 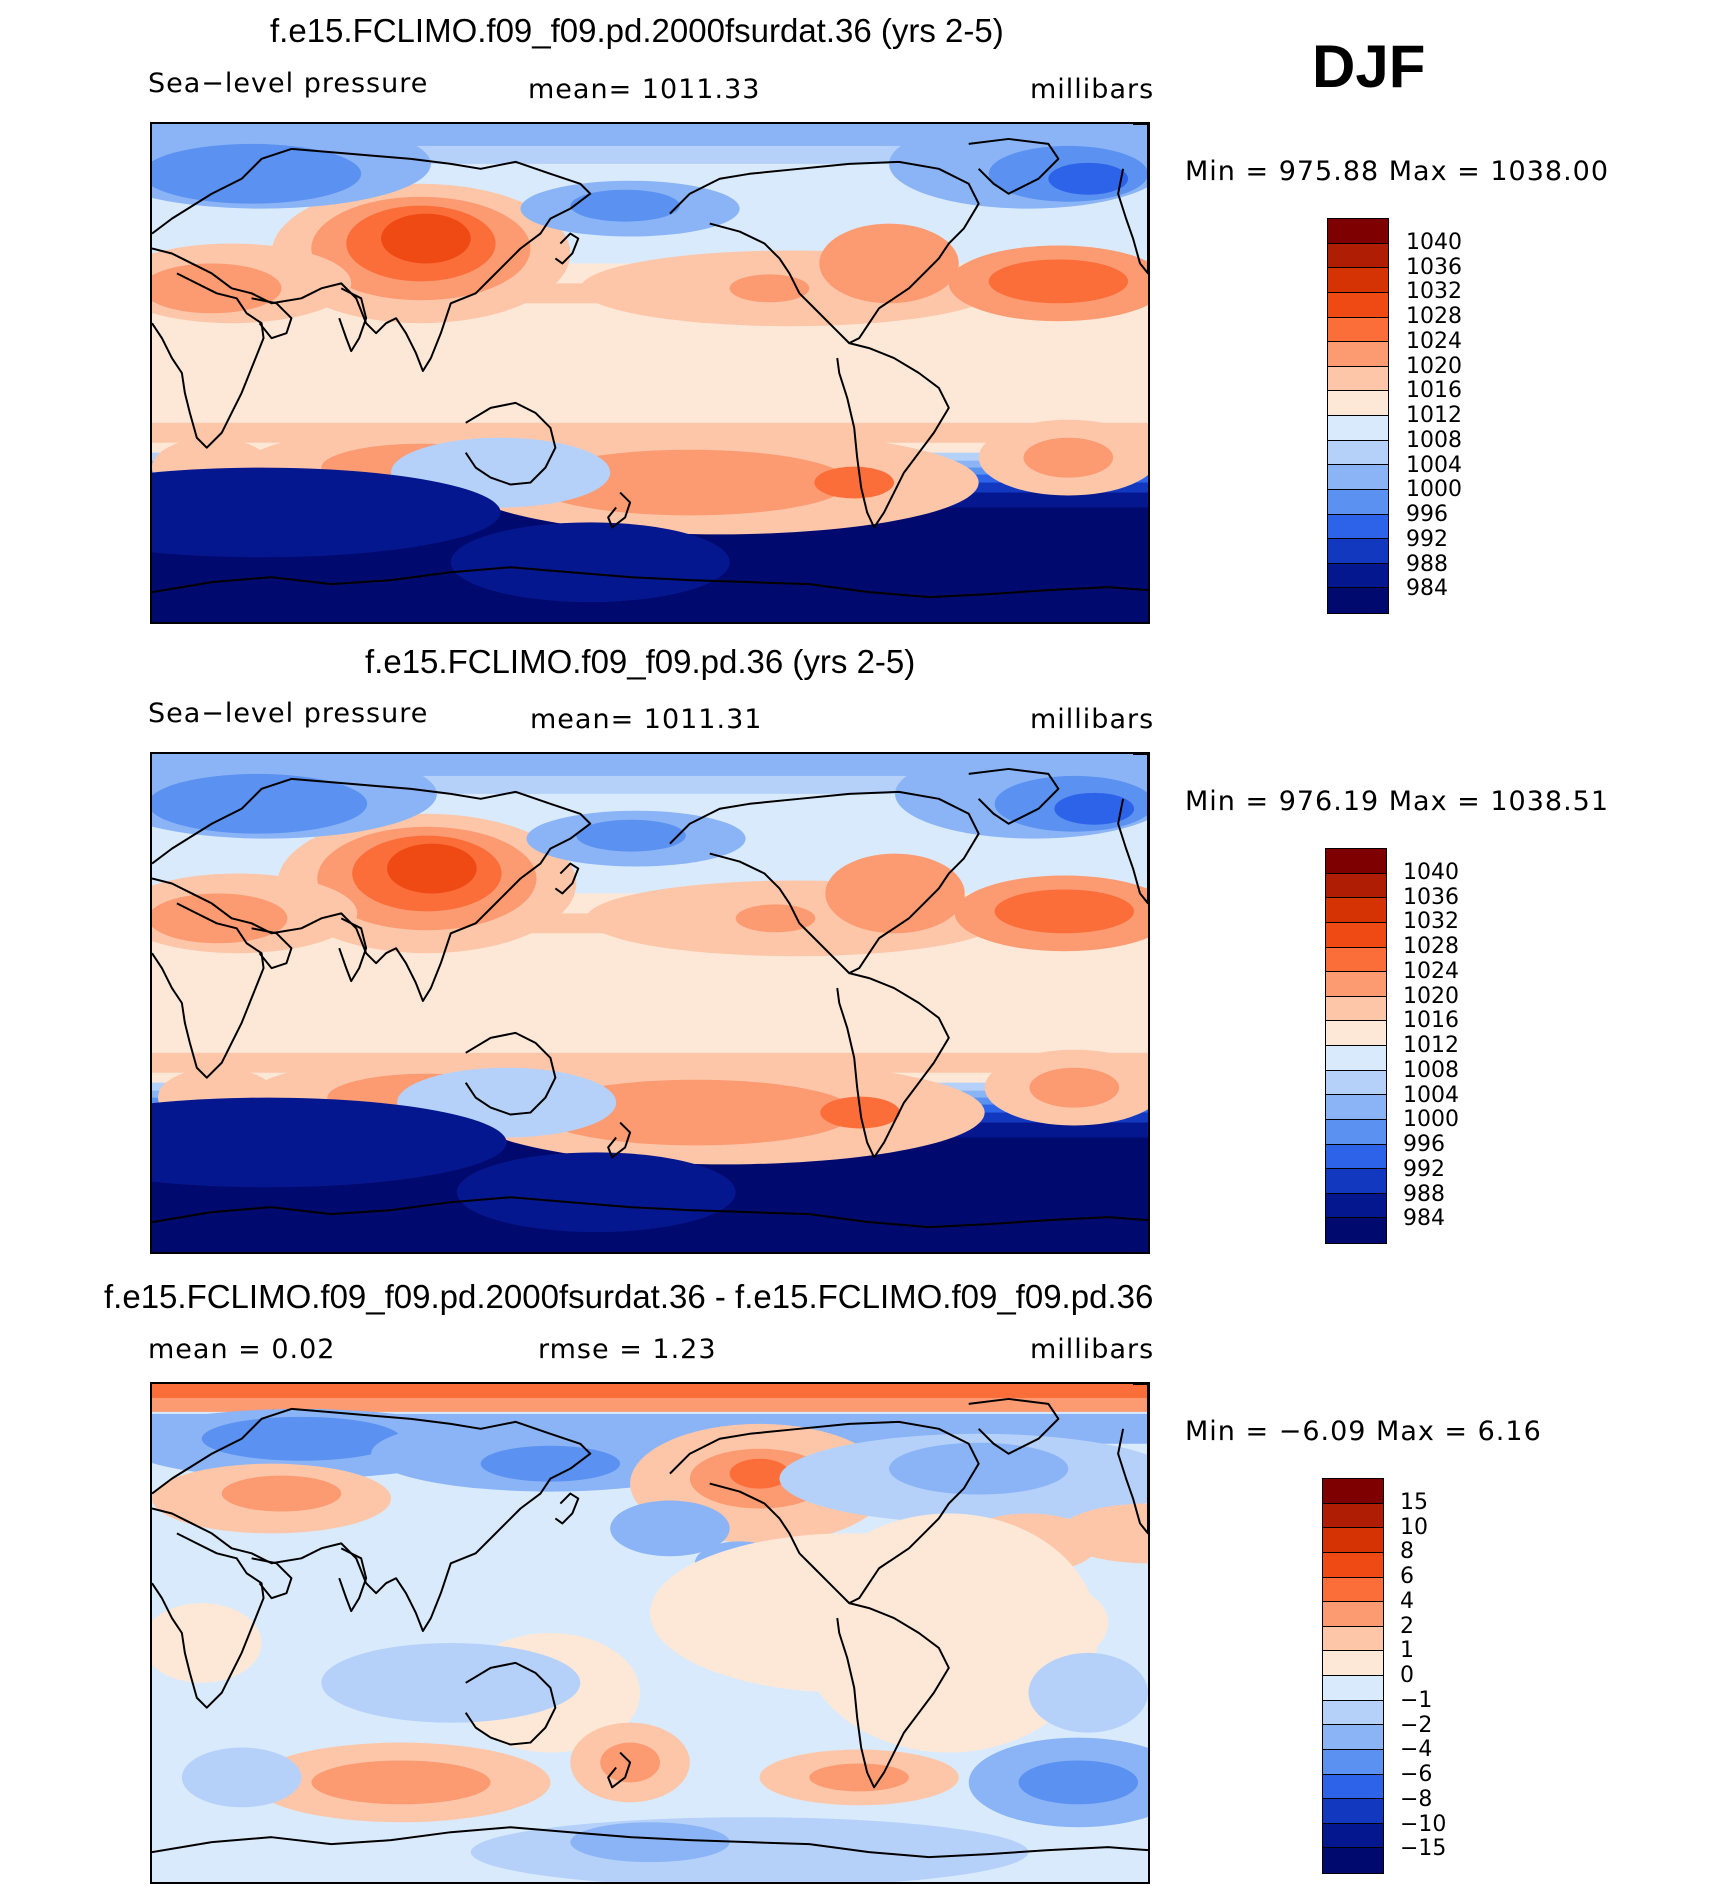 What do you see at coordinates (1434, 242) in the screenshot?
I see `colorbar-tick-label: 1040` at bounding box center [1434, 242].